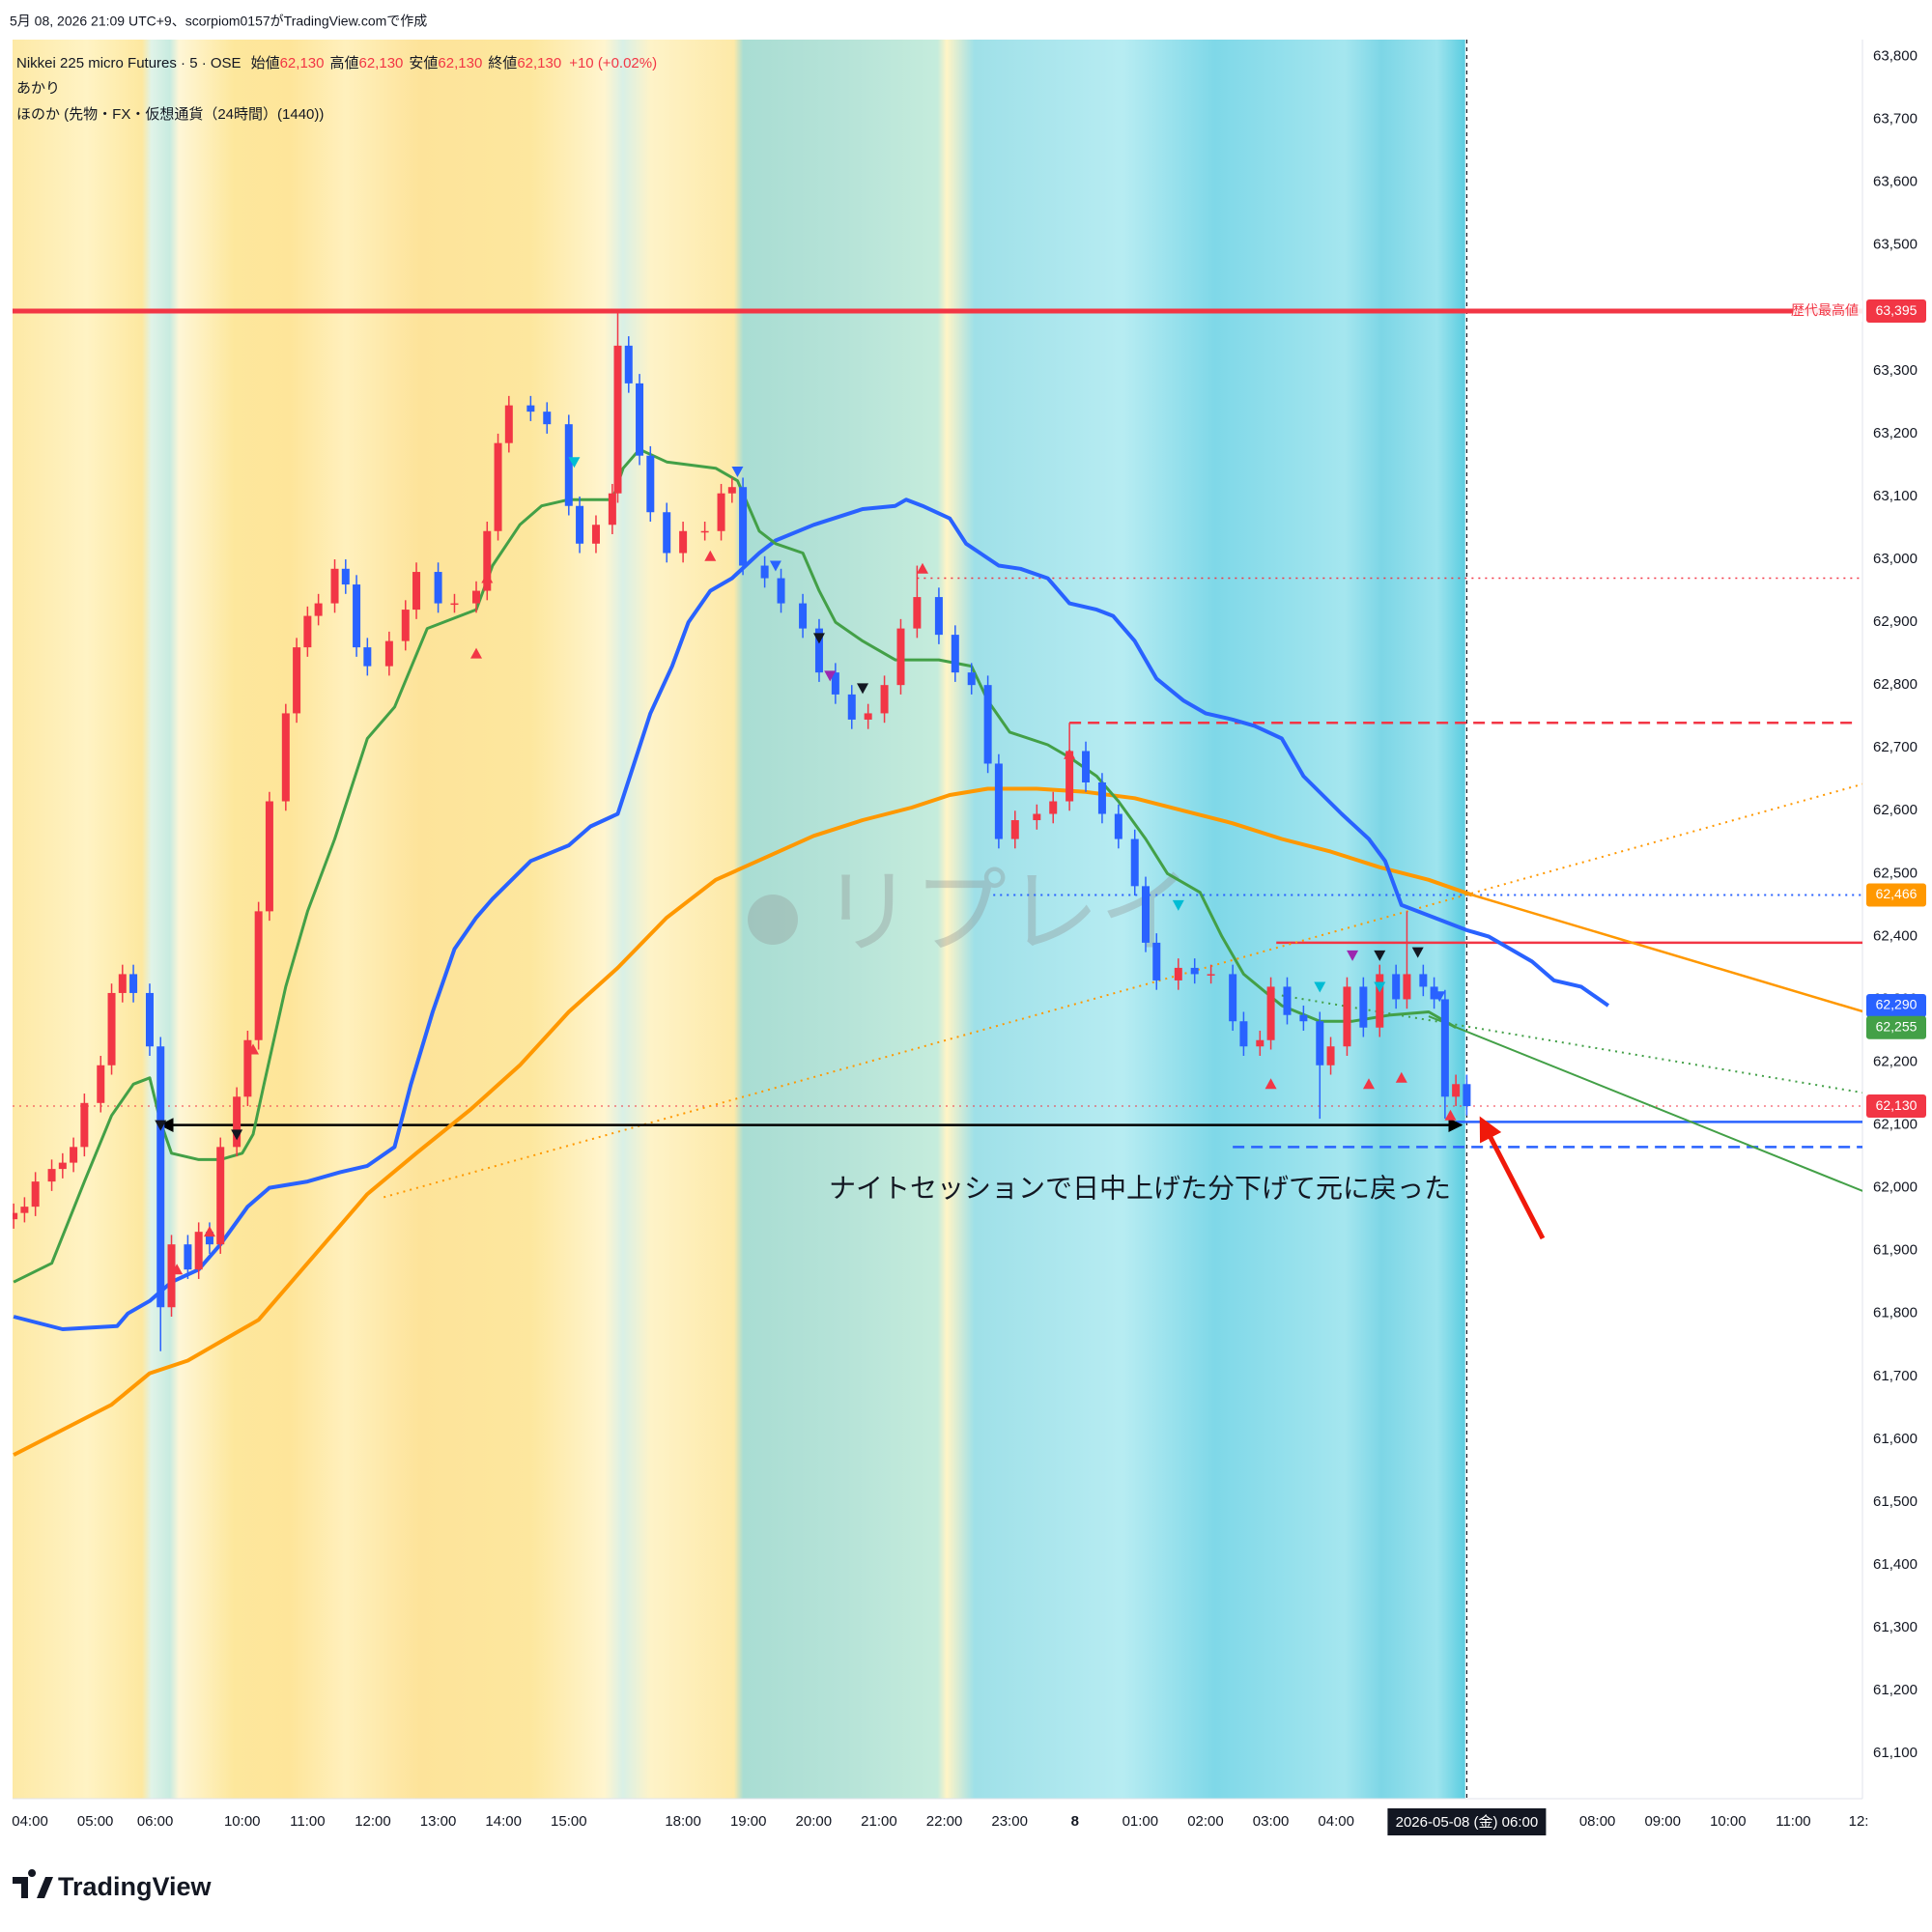 This screenshot has height=1932, width=1932. I want to click on x-tick-label: 22:00, so click(944, 1821).